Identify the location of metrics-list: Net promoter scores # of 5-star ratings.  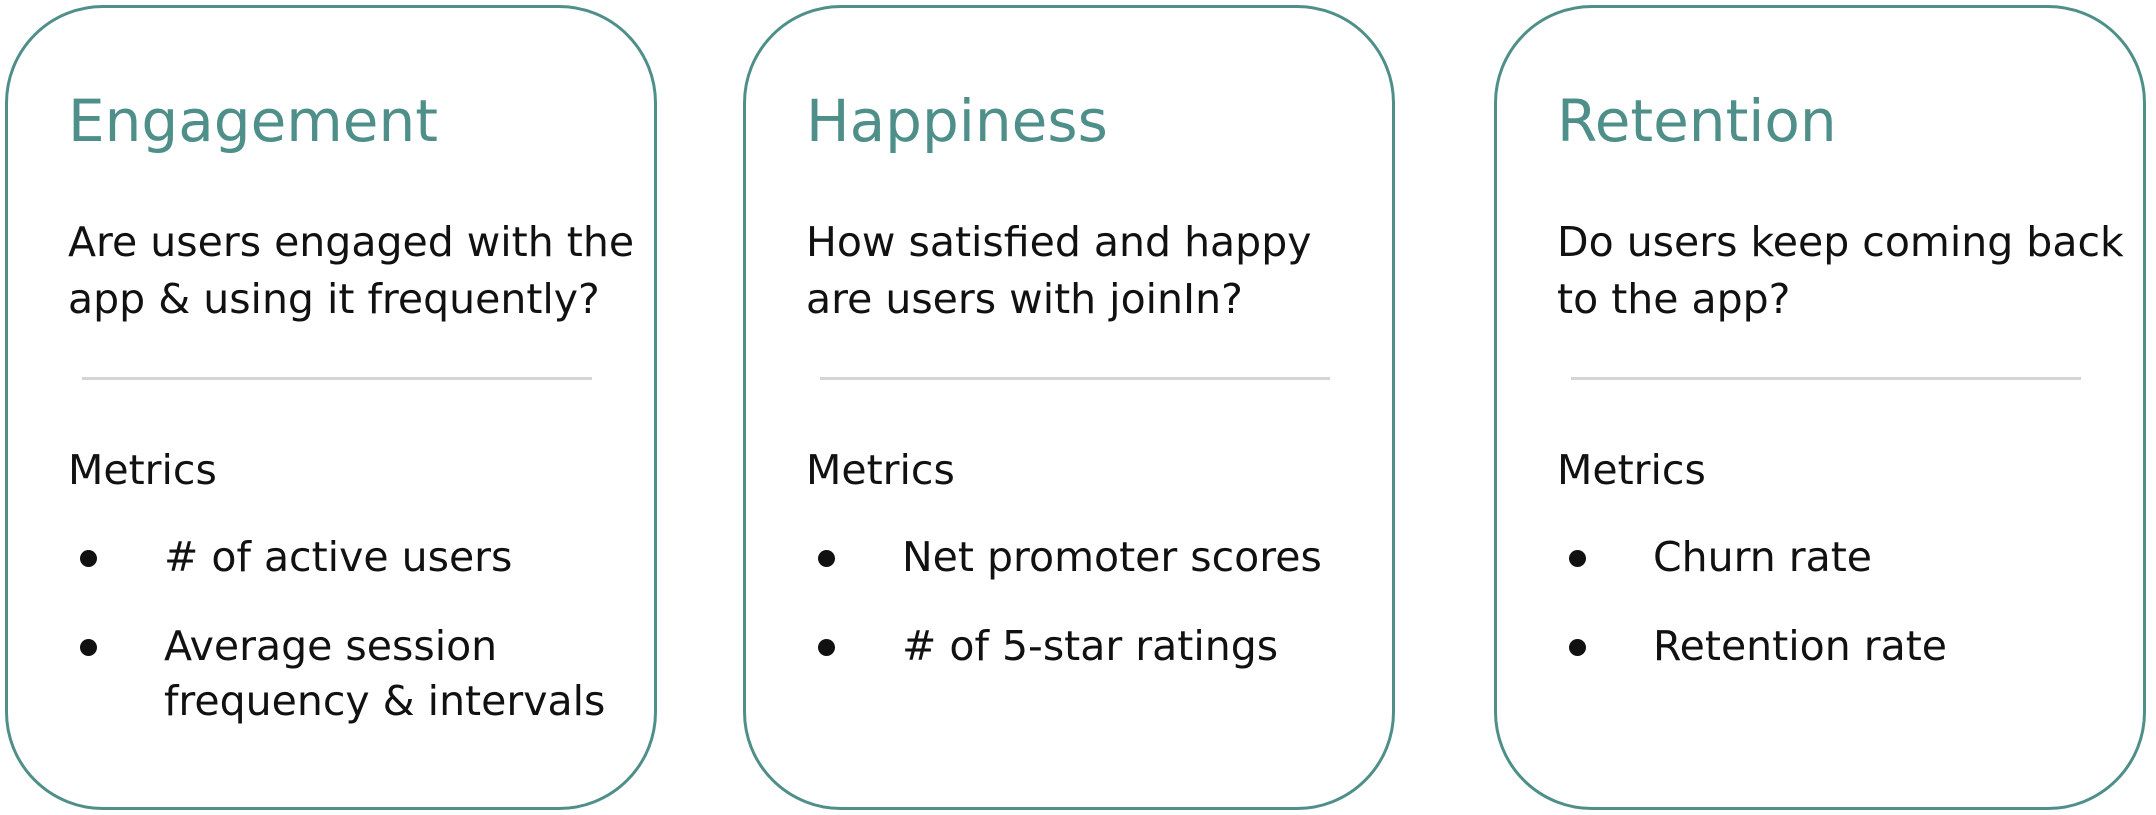
(1096, 619).